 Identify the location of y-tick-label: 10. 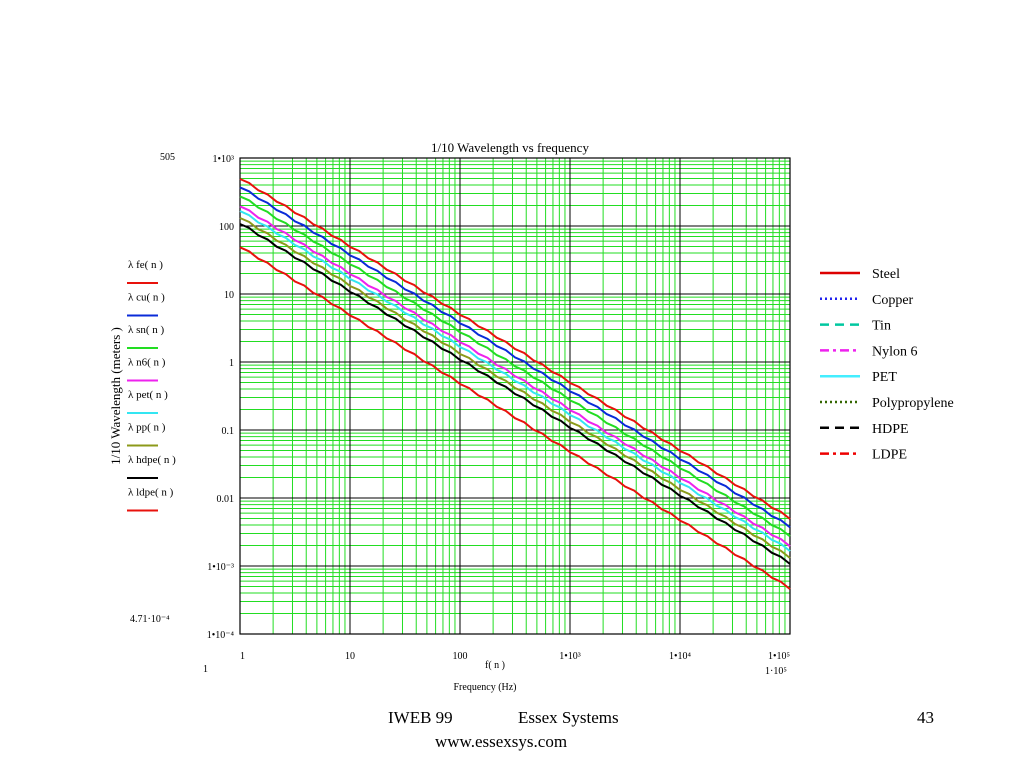
(229, 295).